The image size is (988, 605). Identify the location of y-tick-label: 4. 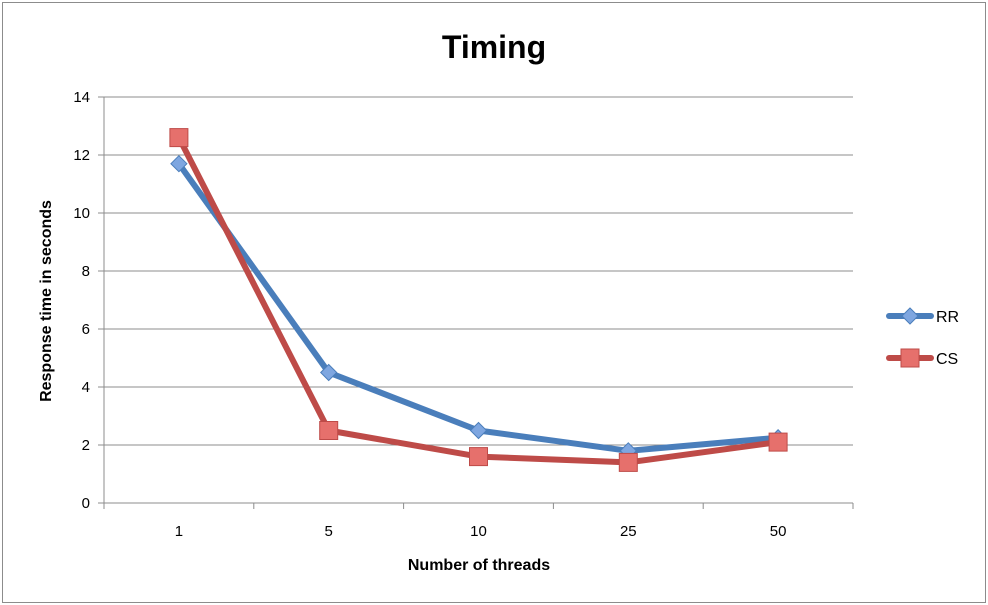
(86, 387).